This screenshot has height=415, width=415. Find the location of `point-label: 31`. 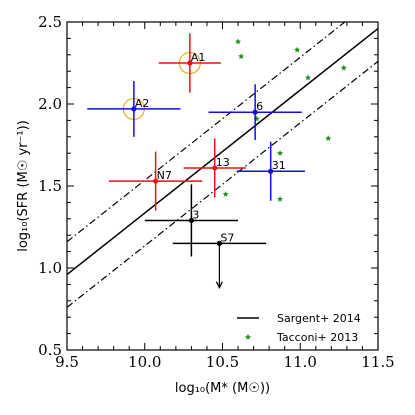

point-label: 31 is located at coordinates (279, 165).